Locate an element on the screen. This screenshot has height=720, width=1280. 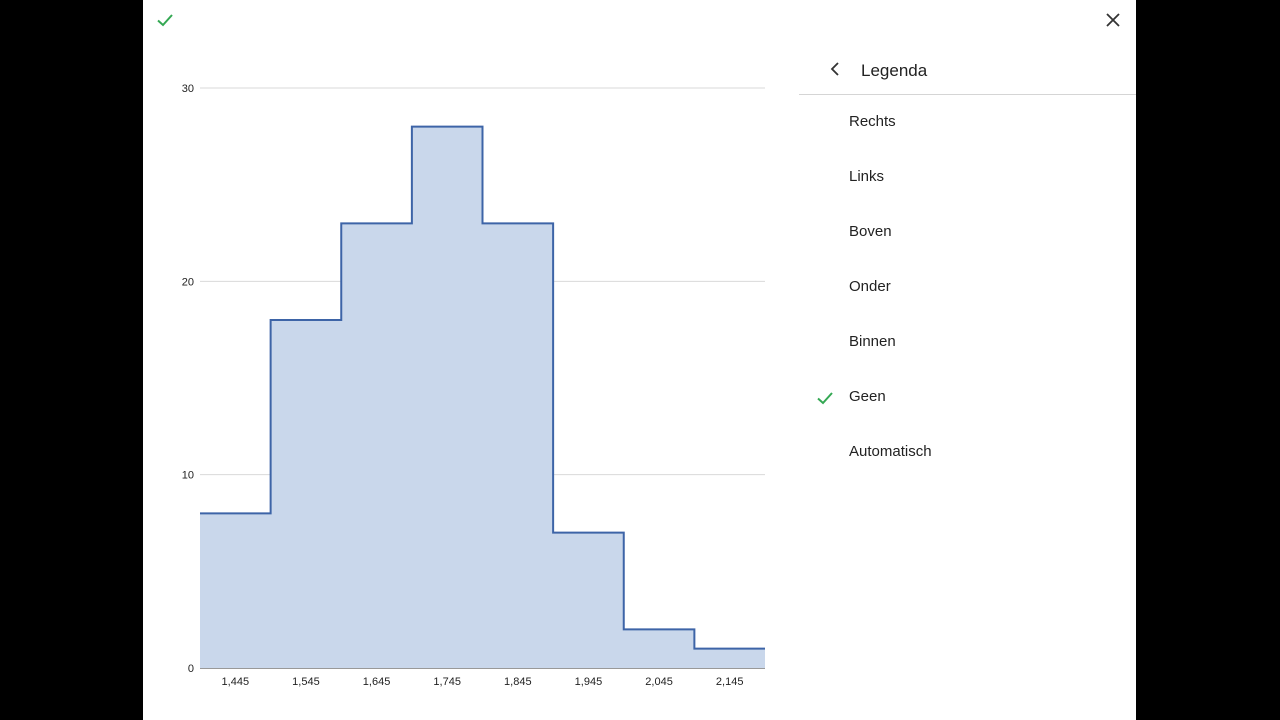
legend-option-binnen: Binnen is located at coordinates (967, 342).